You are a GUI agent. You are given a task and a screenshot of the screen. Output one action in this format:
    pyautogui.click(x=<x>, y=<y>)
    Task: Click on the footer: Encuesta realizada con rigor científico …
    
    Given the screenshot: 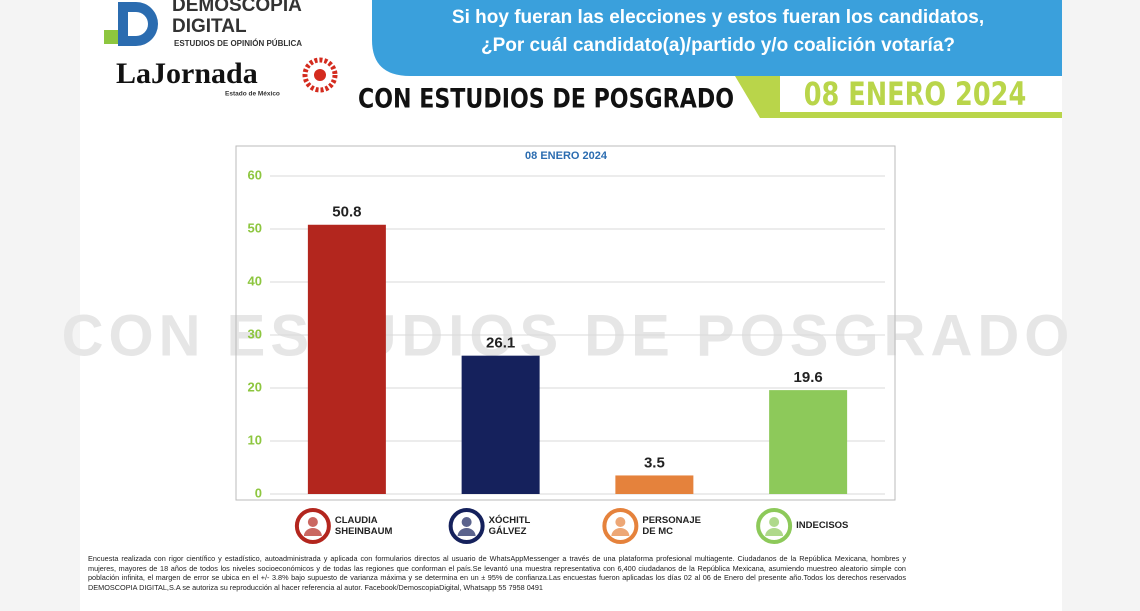 What is the action you would take?
    pyautogui.click(x=497, y=573)
    